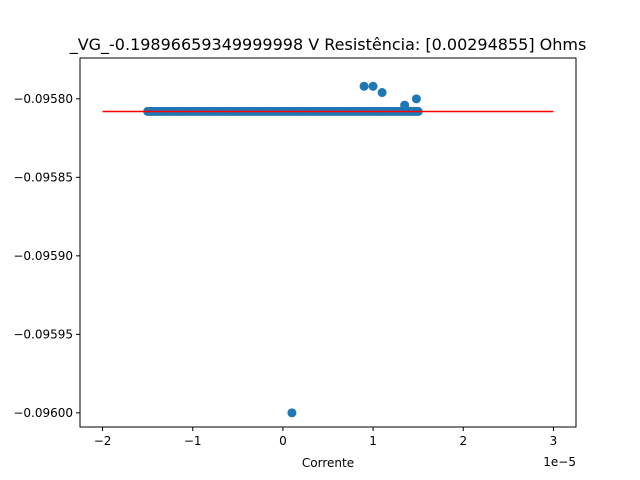 This screenshot has height=480, width=640. I want to click on x-tick-label: 1, so click(373, 441).